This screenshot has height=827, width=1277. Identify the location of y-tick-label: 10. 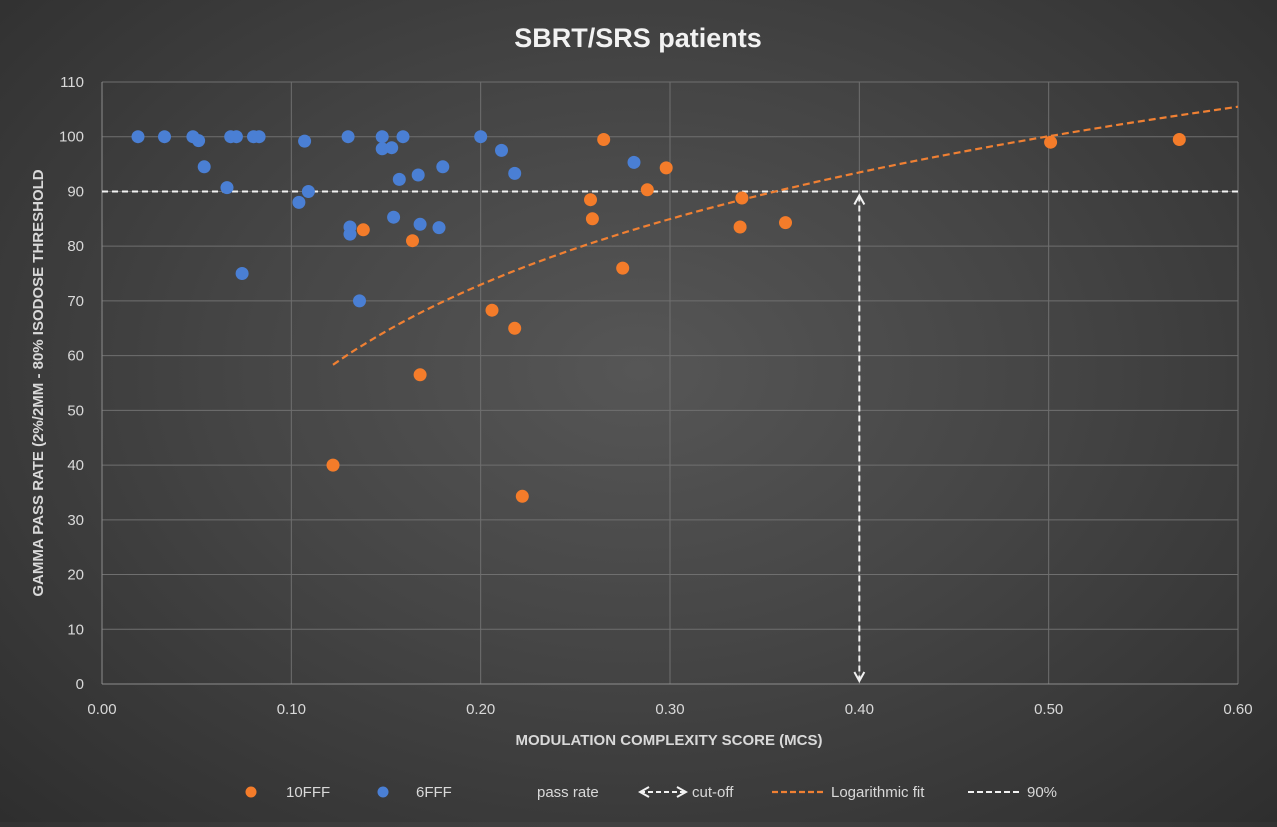
(75, 629).